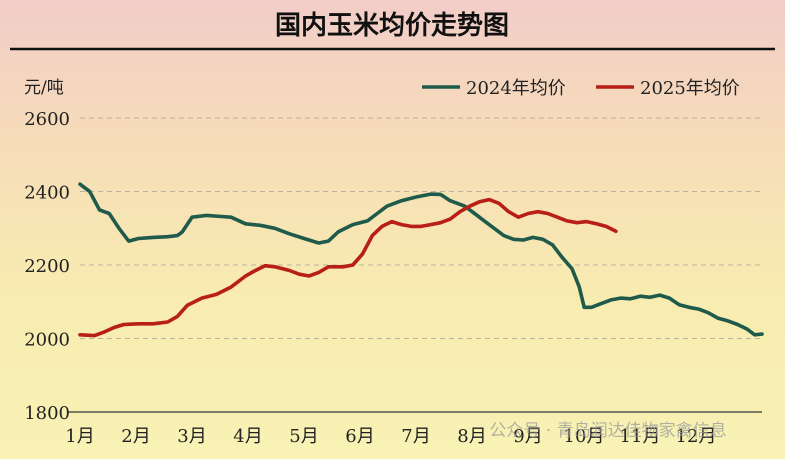  I want to click on y-tick-label: 2000, so click(47, 340).